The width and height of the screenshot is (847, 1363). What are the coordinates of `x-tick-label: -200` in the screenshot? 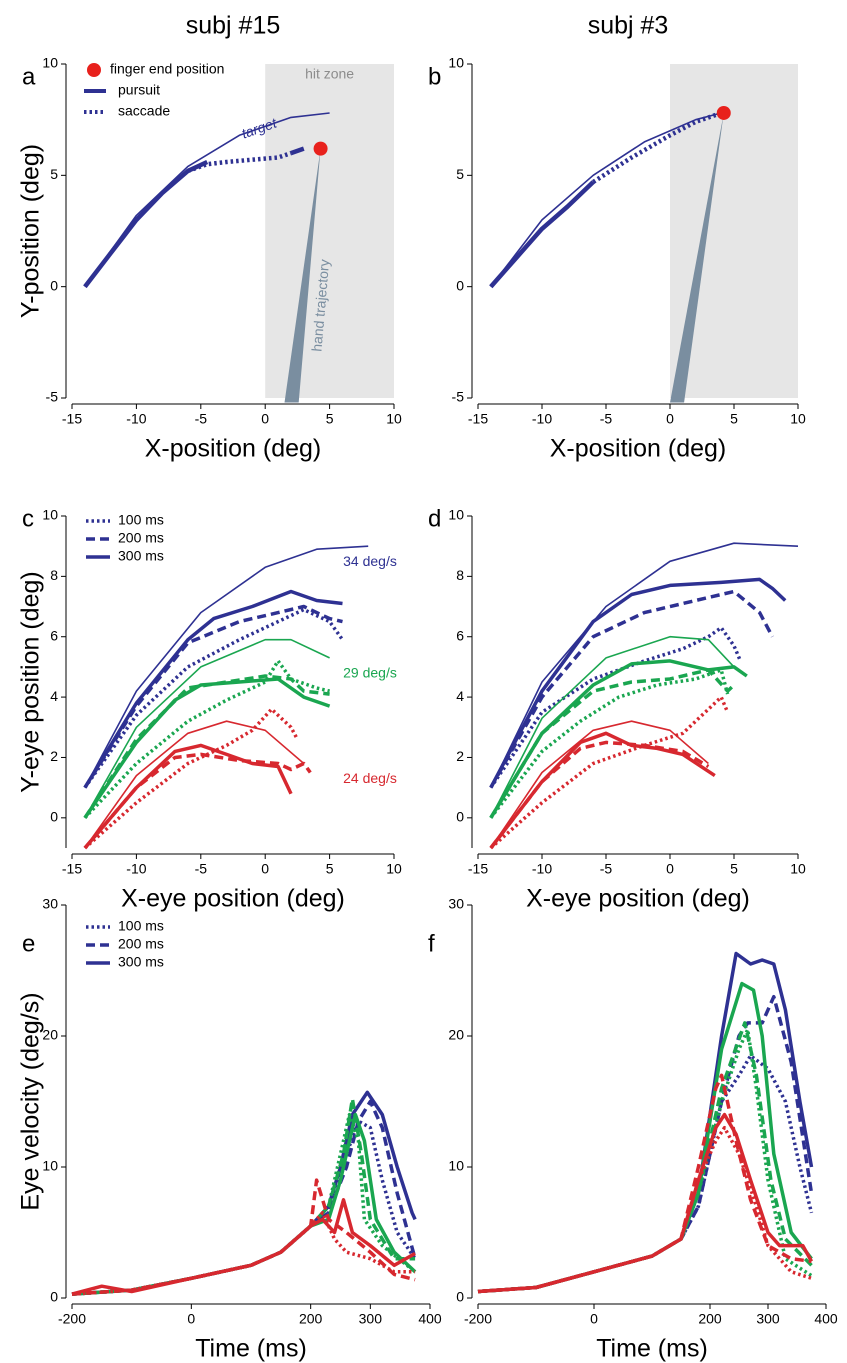 It's located at (478, 1319).